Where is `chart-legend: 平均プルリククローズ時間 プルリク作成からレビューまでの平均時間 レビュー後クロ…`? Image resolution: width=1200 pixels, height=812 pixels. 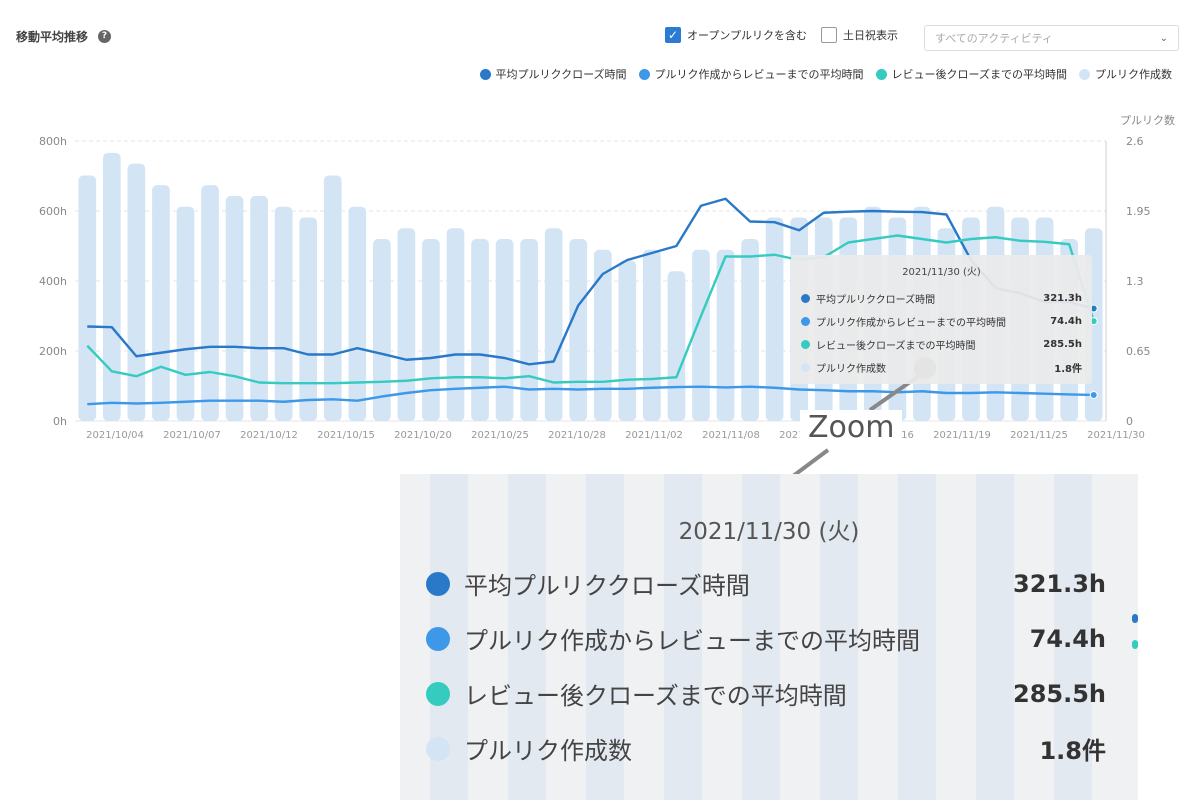 chart-legend: 平均プルリククローズ時間 プルリク作成からレビューまでの平均時間 レビュー後クロ… is located at coordinates (825, 74).